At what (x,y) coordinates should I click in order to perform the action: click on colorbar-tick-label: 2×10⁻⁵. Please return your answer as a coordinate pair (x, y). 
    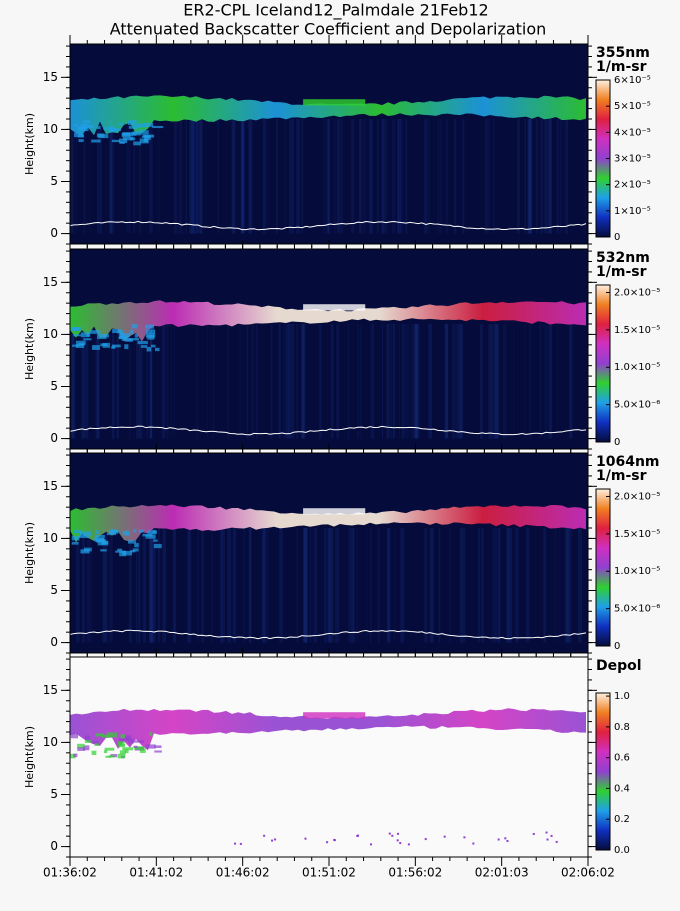
    Looking at the image, I should click on (632, 185).